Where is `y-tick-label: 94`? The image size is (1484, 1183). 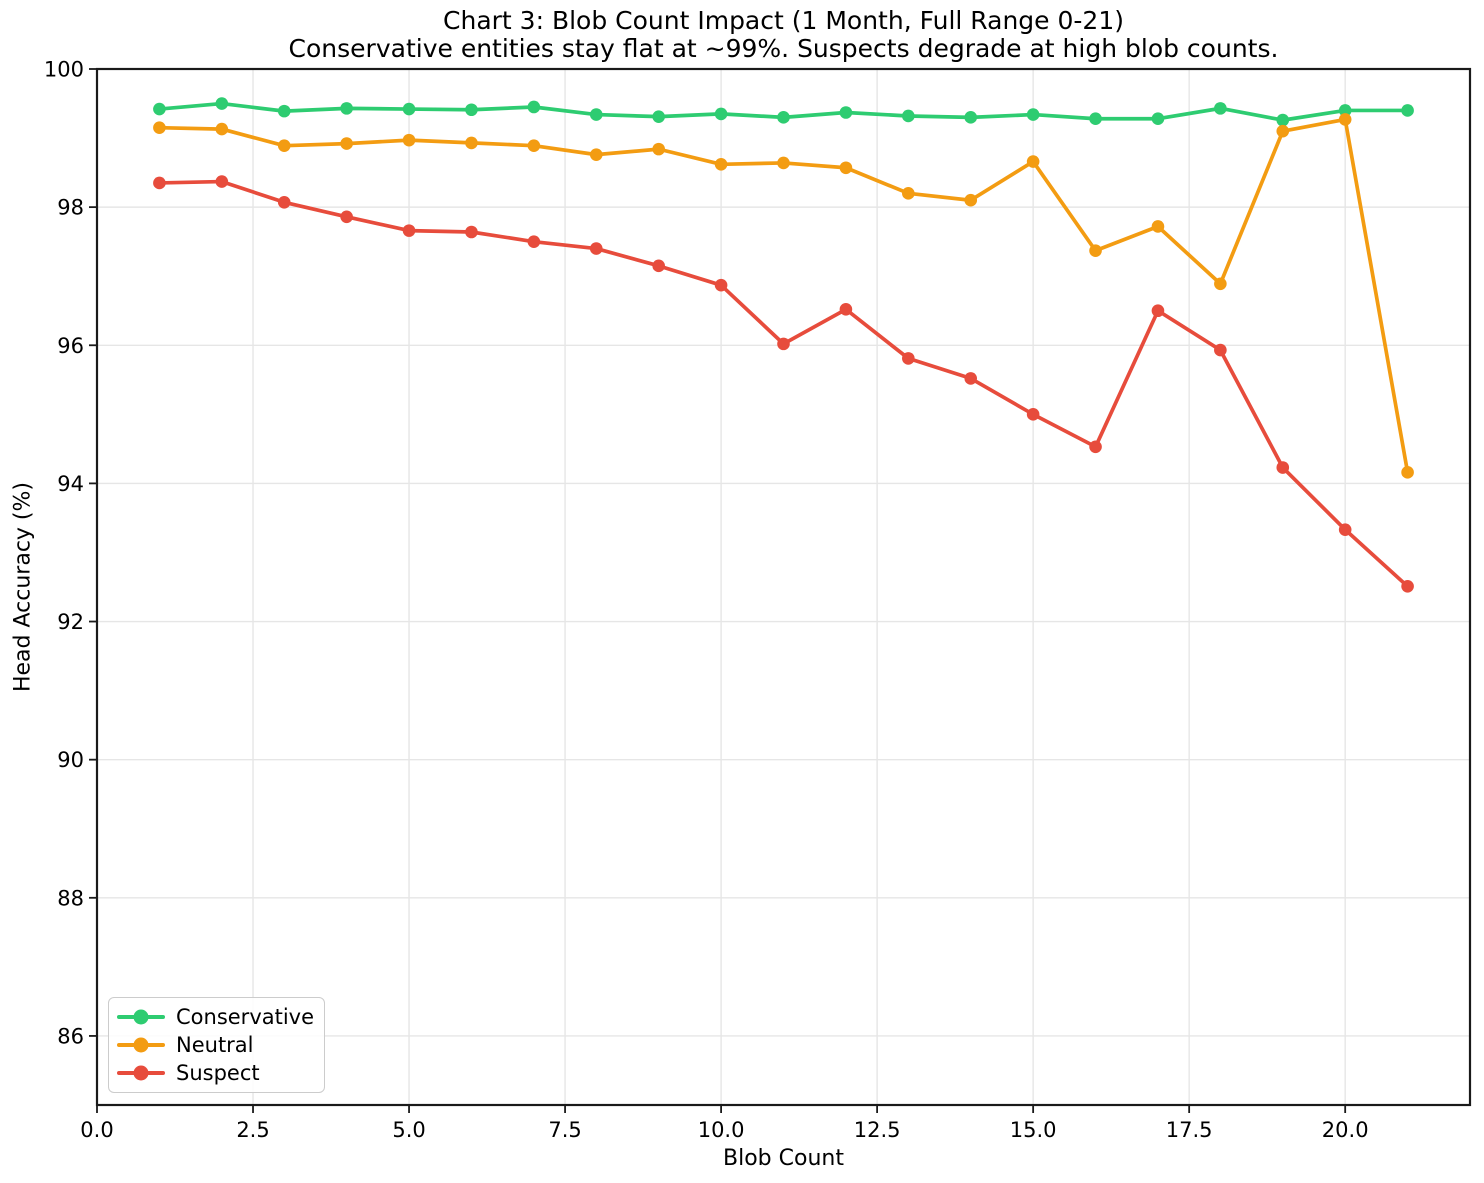
y-tick-label: 94 is located at coordinates (70, 484).